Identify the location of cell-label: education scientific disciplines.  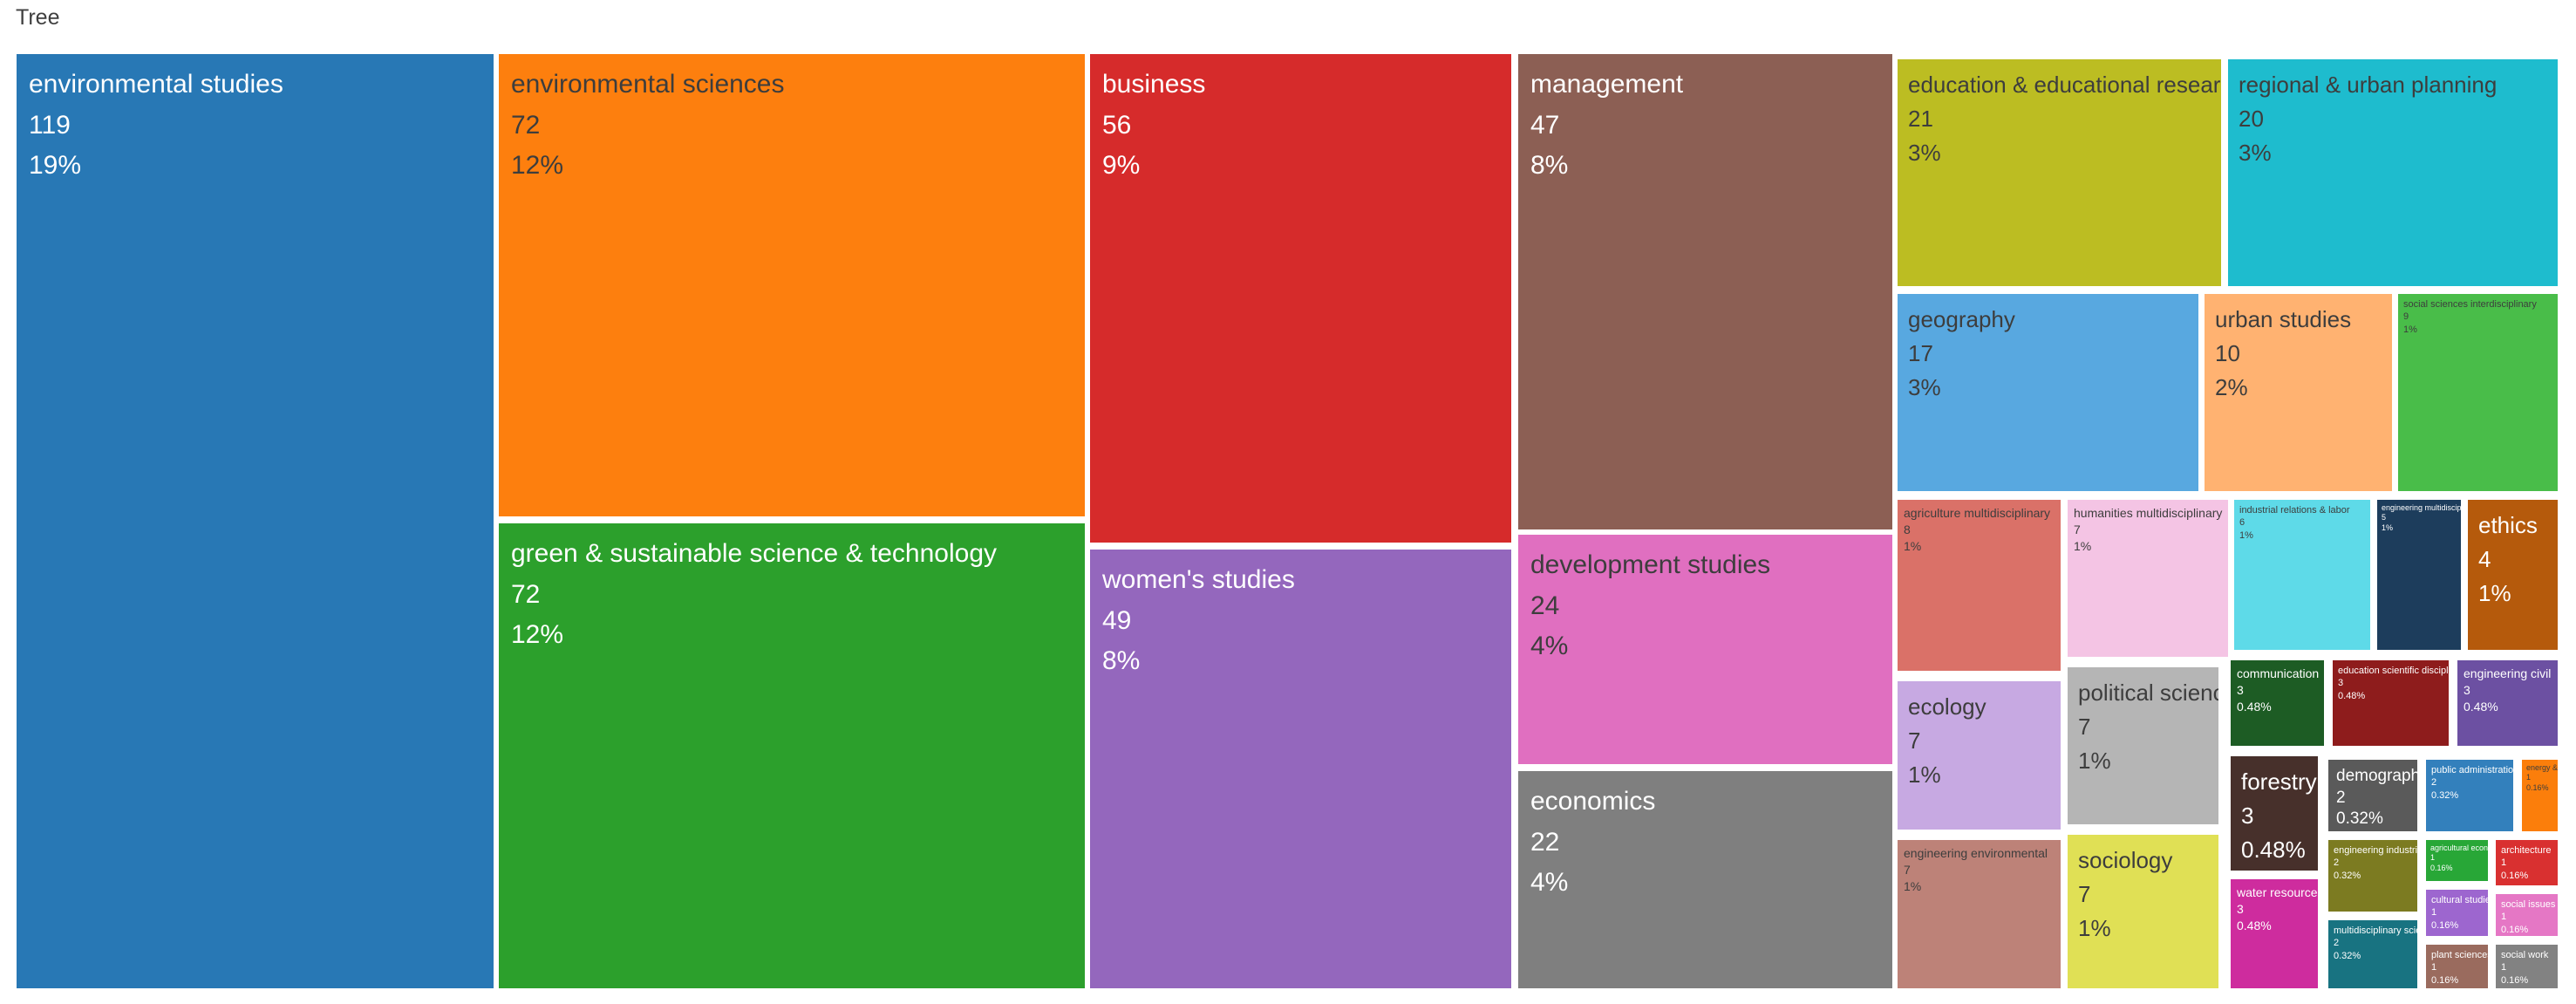
(2394, 671).